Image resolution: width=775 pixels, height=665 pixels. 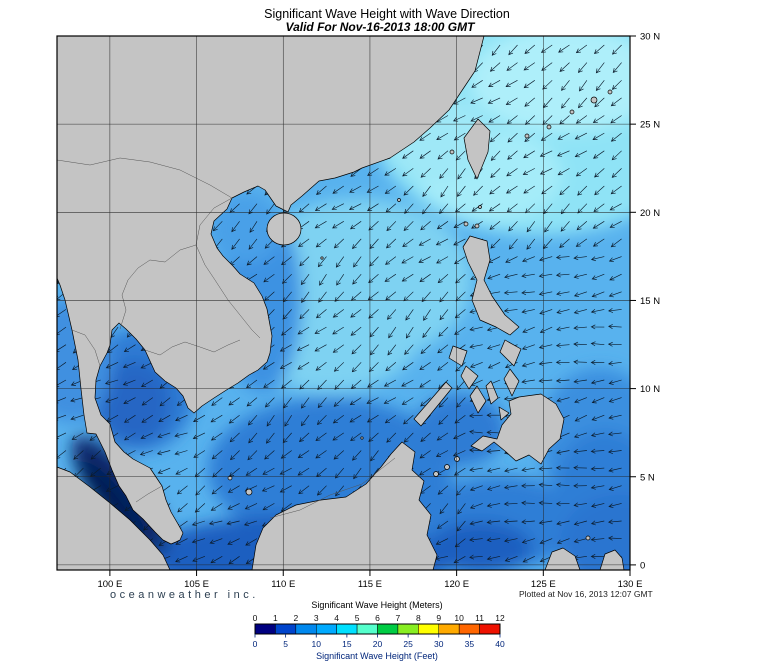 I want to click on legend-meter-tick: 9, so click(x=438, y=618).